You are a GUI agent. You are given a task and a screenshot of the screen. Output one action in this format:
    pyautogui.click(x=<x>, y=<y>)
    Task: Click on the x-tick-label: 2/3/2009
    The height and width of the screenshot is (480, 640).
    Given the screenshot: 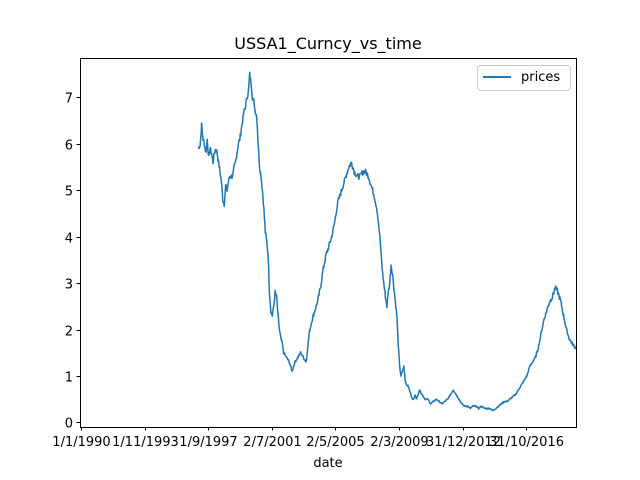 What is the action you would take?
    pyautogui.click(x=399, y=442)
    